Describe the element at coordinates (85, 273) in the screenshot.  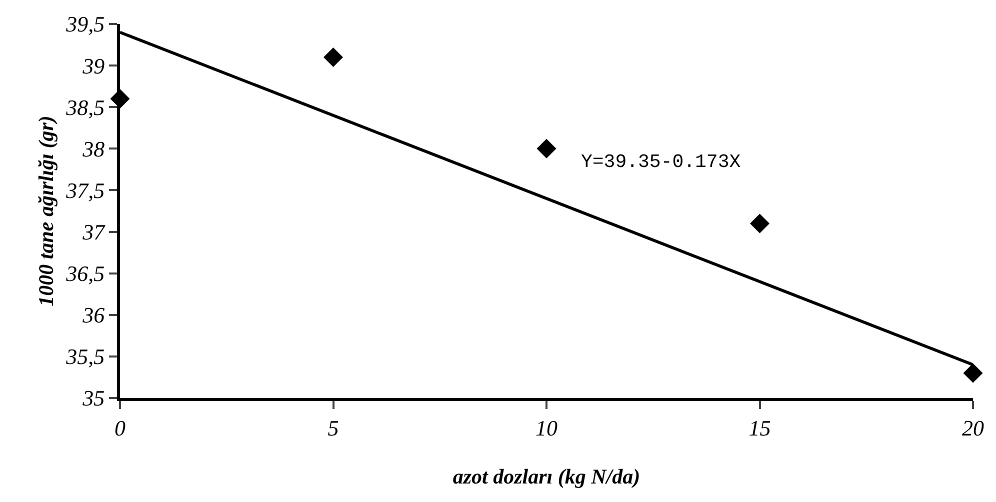
I see `y-tick-label: 36,5` at that location.